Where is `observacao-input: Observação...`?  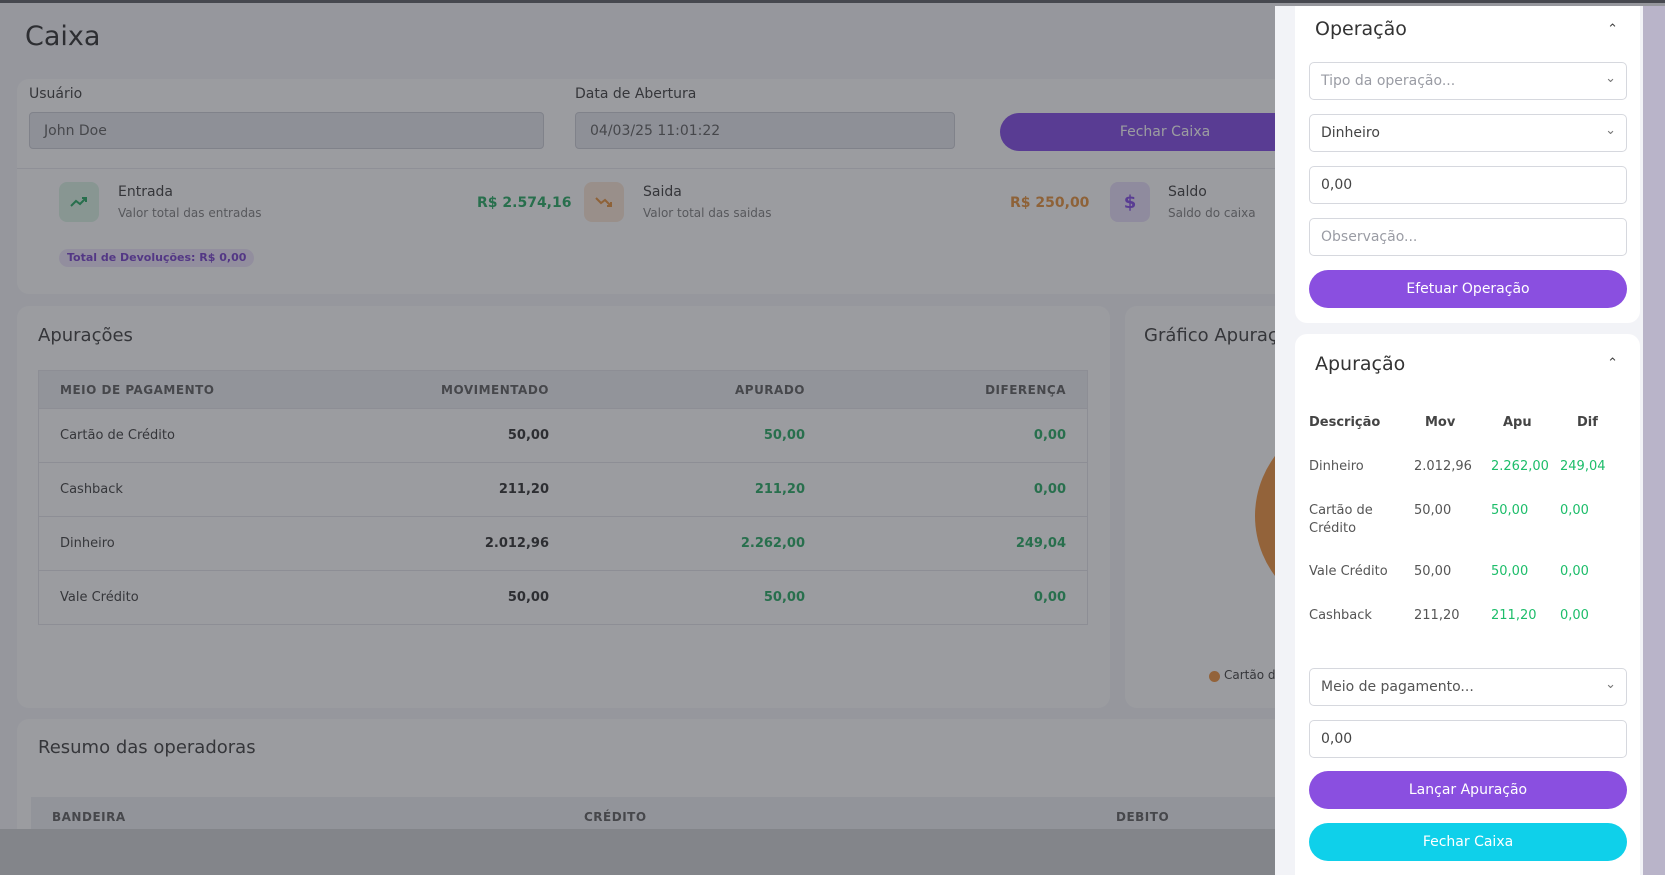 observacao-input: Observação... is located at coordinates (1468, 237).